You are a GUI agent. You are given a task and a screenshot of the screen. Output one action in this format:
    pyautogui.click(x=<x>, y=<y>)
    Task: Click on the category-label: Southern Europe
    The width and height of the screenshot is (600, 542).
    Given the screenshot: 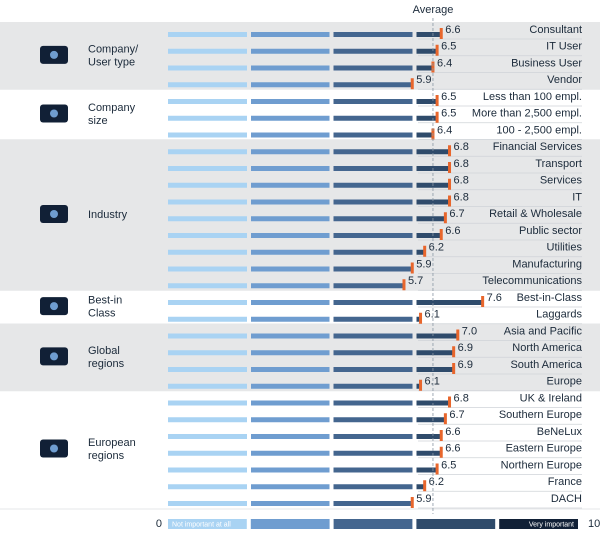 What is the action you would take?
    pyautogui.click(x=540, y=415)
    